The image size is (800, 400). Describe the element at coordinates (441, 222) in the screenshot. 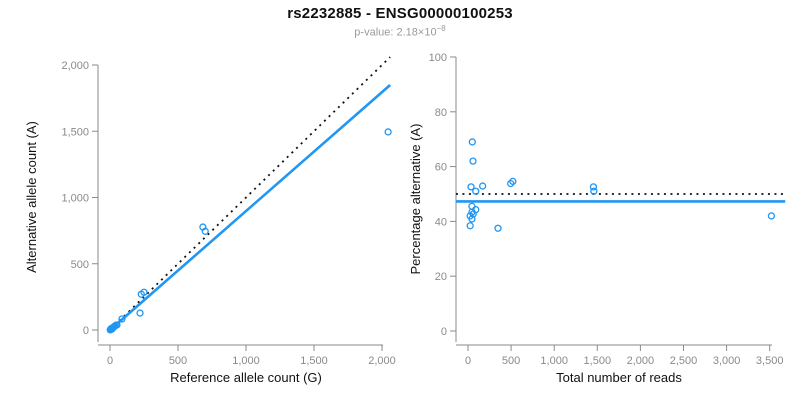

I see `y-tick-label: 40` at that location.